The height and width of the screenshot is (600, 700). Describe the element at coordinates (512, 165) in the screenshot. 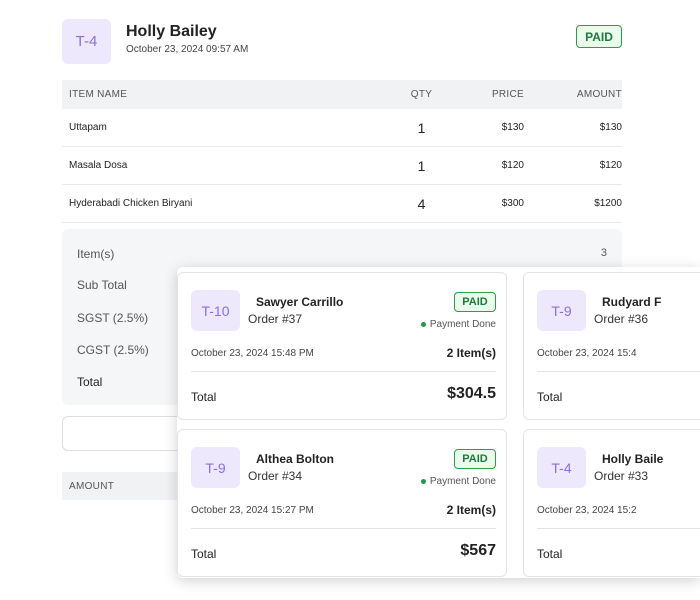

I see `row-price: $120` at that location.